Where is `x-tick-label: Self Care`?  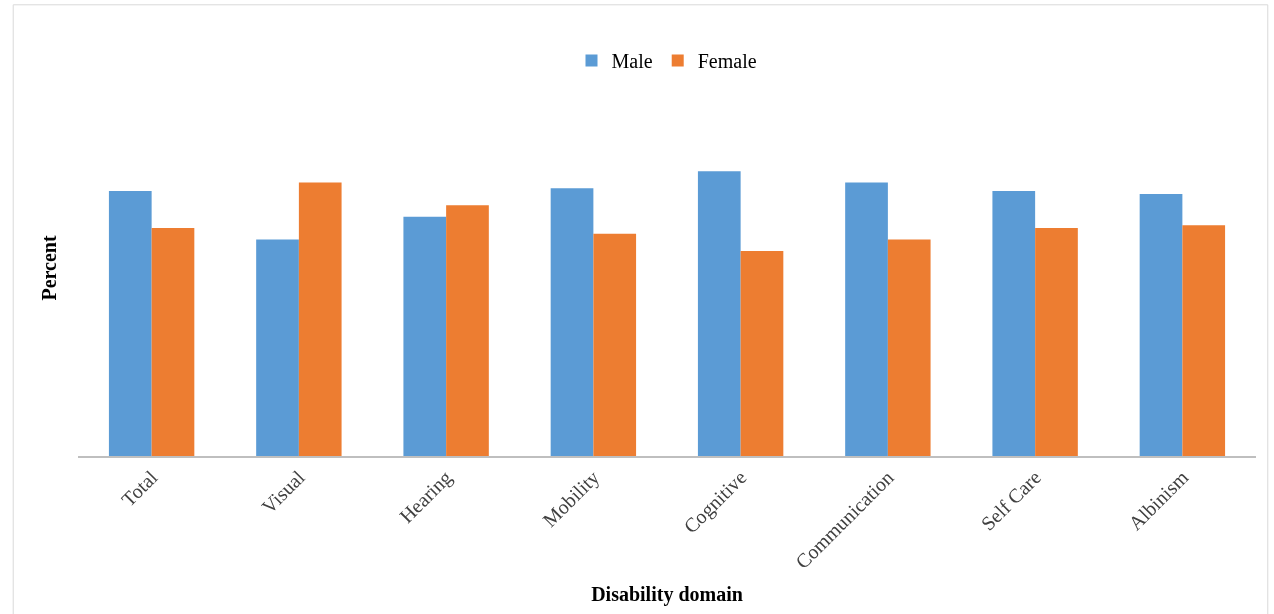 x-tick-label: Self Care is located at coordinates (1011, 500).